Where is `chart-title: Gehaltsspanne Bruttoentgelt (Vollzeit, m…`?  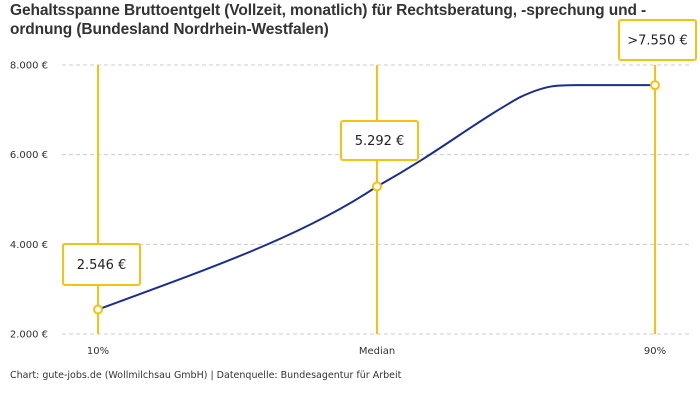 chart-title: Gehaltsspanne Bruttoentgelt (Vollzeit, m… is located at coordinates (328, 20).